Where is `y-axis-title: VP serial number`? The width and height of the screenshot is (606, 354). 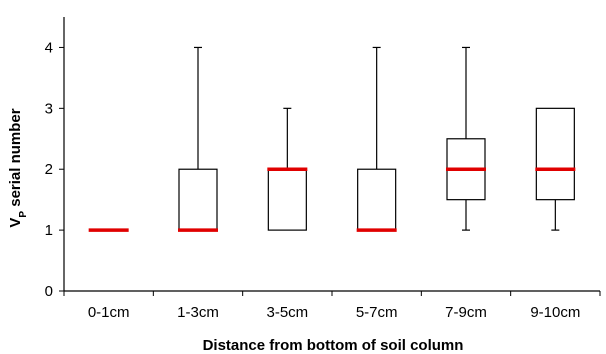
y-axis-title: VP serial number is located at coordinates (18, 167).